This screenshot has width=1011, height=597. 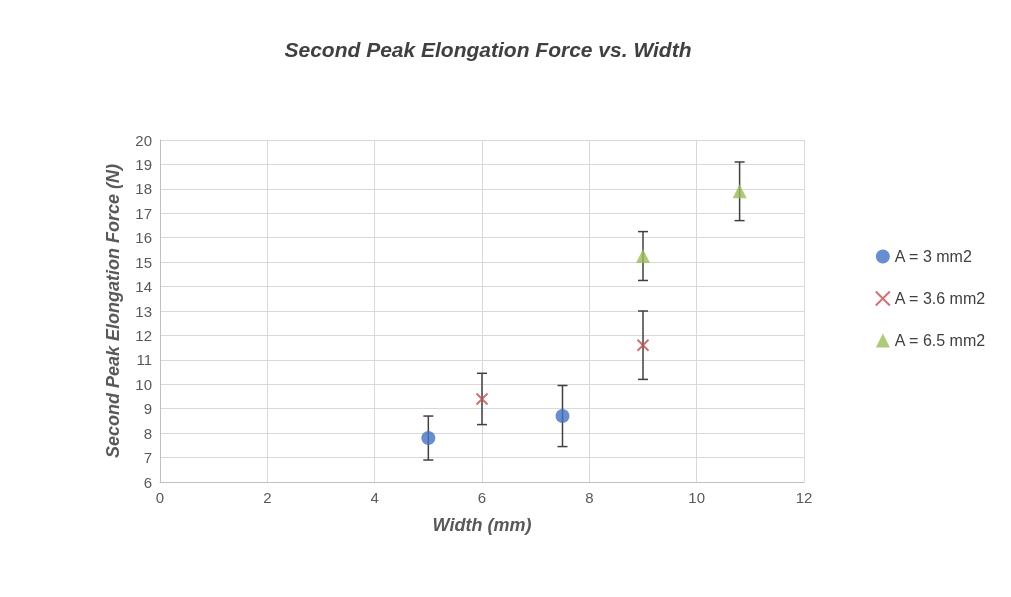 What do you see at coordinates (160, 497) in the screenshot?
I see `x-tick-label: 0` at bounding box center [160, 497].